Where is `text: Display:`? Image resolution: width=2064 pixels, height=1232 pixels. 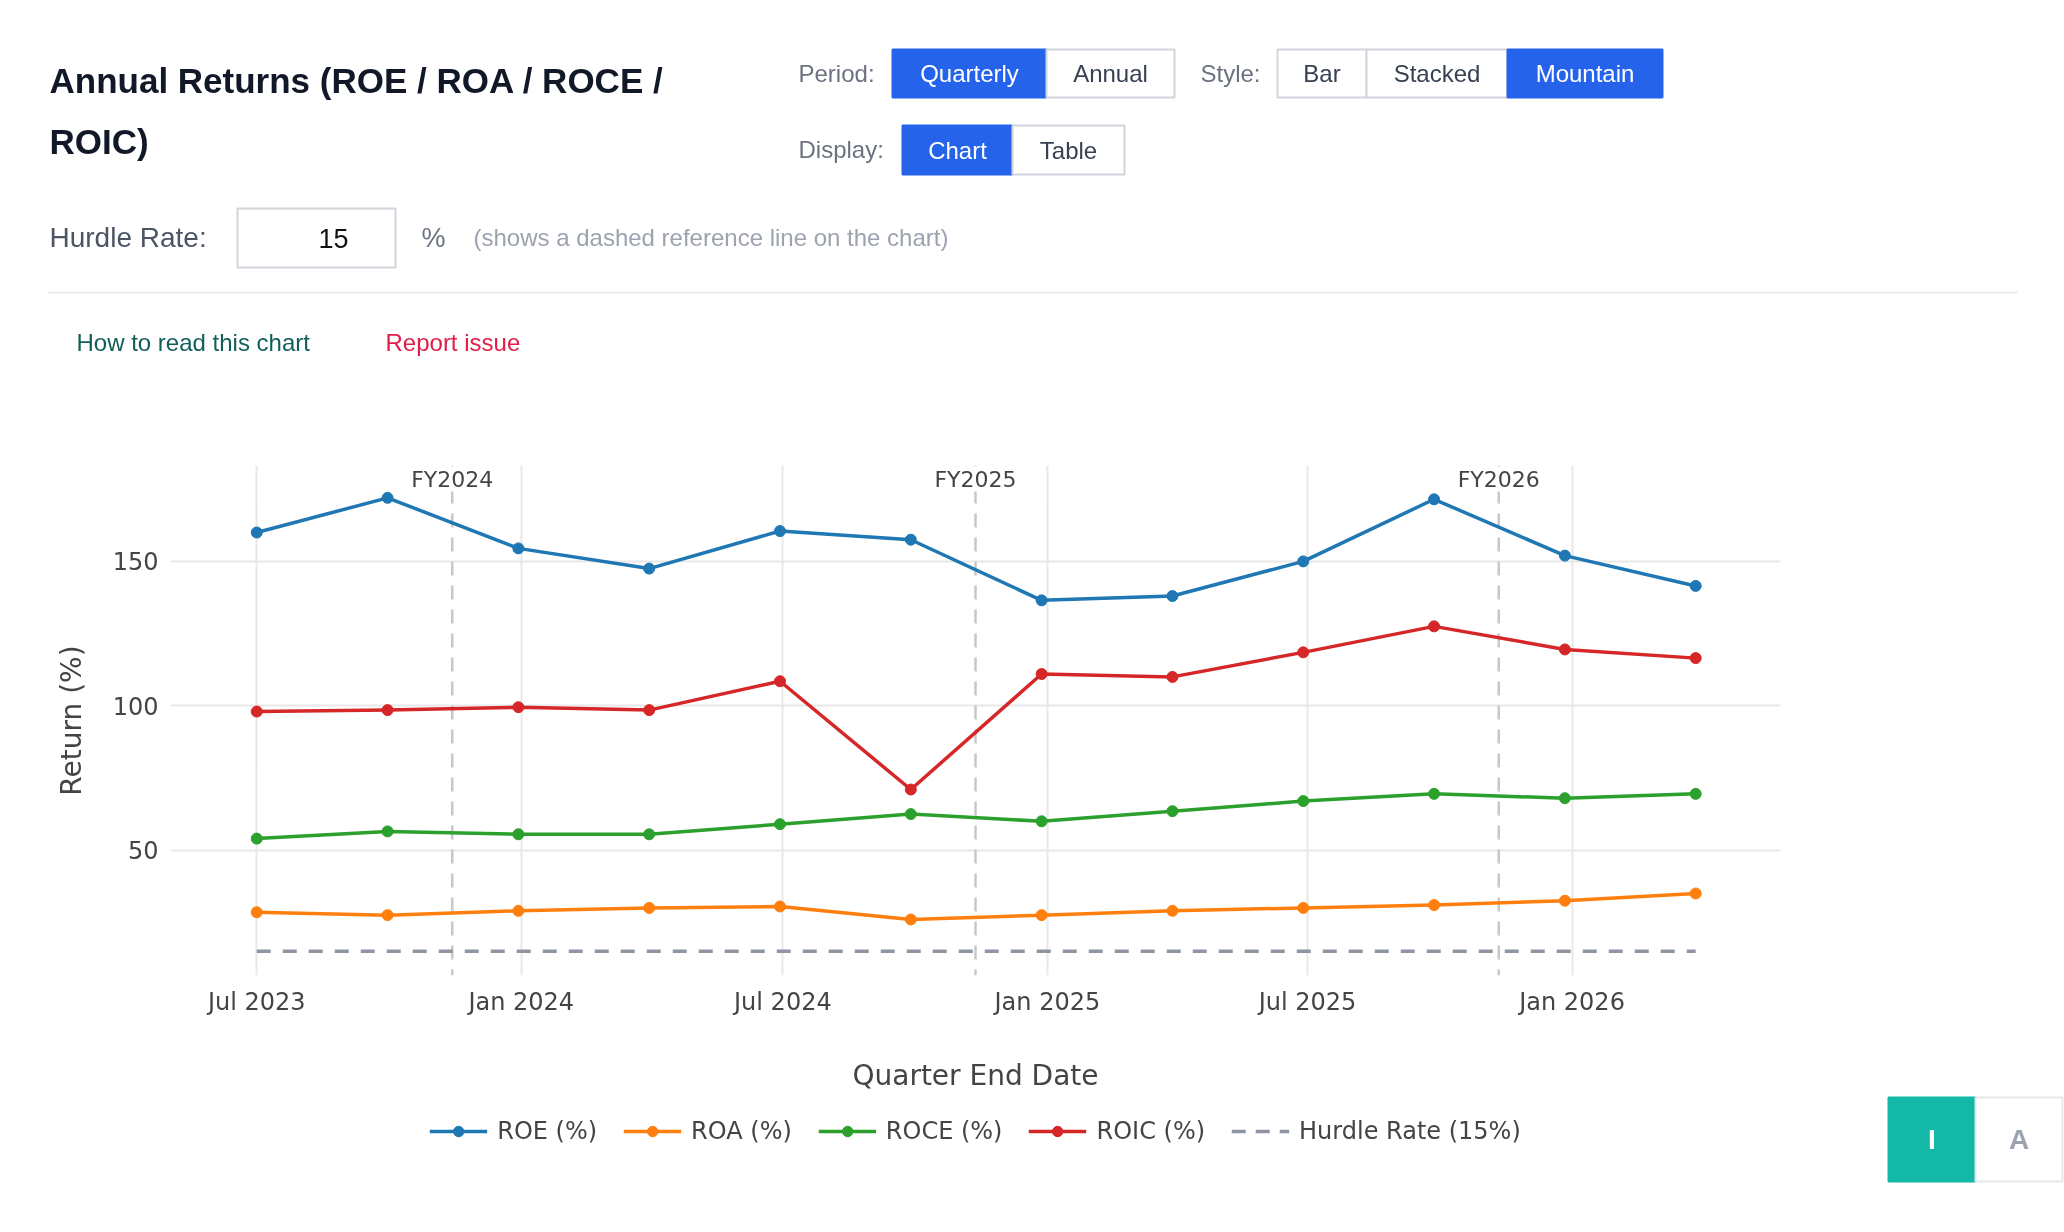
text: Display: is located at coordinates (841, 149).